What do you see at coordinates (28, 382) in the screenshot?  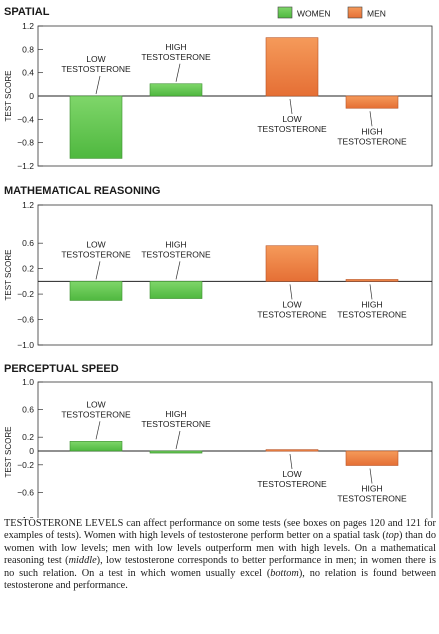 I see `y-tick-label: 1.0` at bounding box center [28, 382].